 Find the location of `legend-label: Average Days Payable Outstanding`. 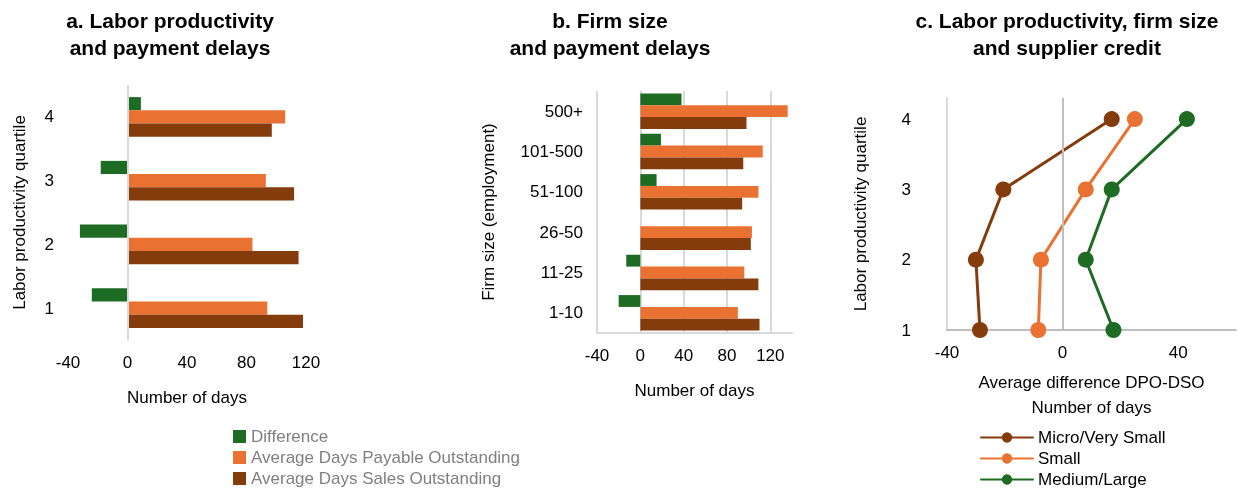

legend-label: Average Days Payable Outstanding is located at coordinates (386, 457).